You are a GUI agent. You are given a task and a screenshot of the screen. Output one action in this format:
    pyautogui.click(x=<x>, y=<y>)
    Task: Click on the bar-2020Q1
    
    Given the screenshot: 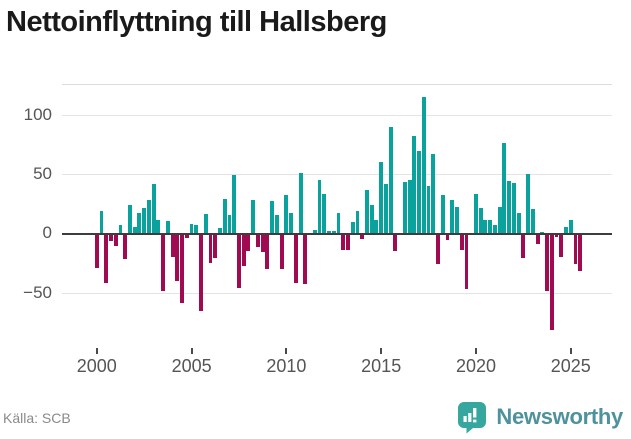 What is the action you would take?
    pyautogui.click(x=476, y=214)
    